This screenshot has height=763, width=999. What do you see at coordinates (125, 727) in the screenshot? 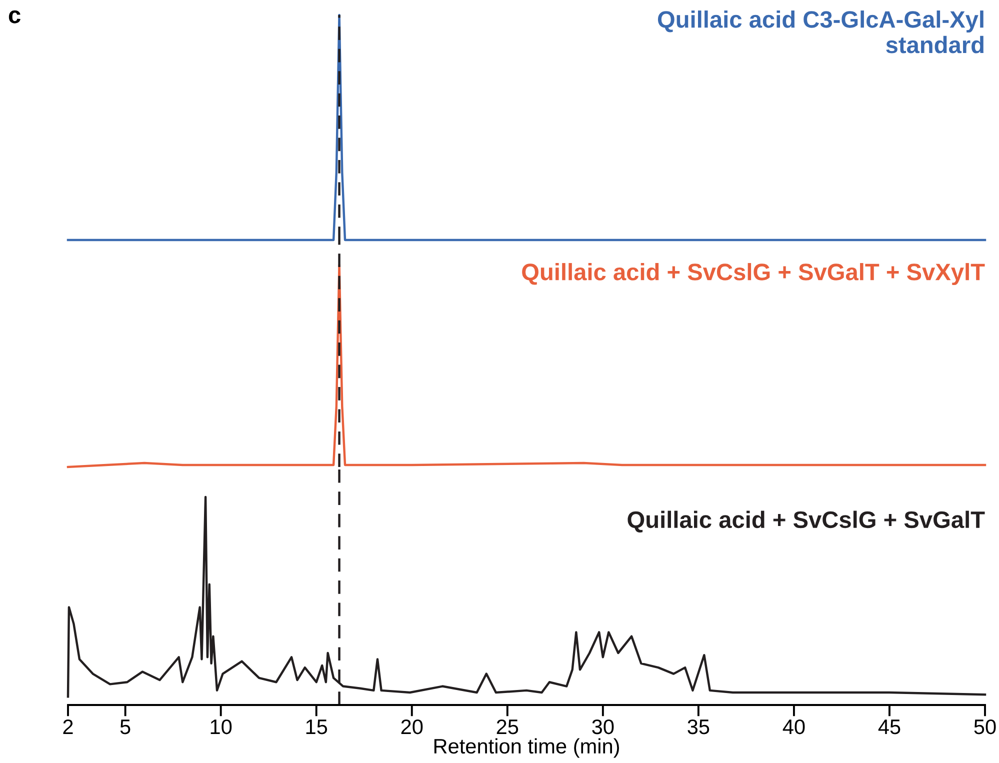
I see `x-tick-label: 5` at bounding box center [125, 727].